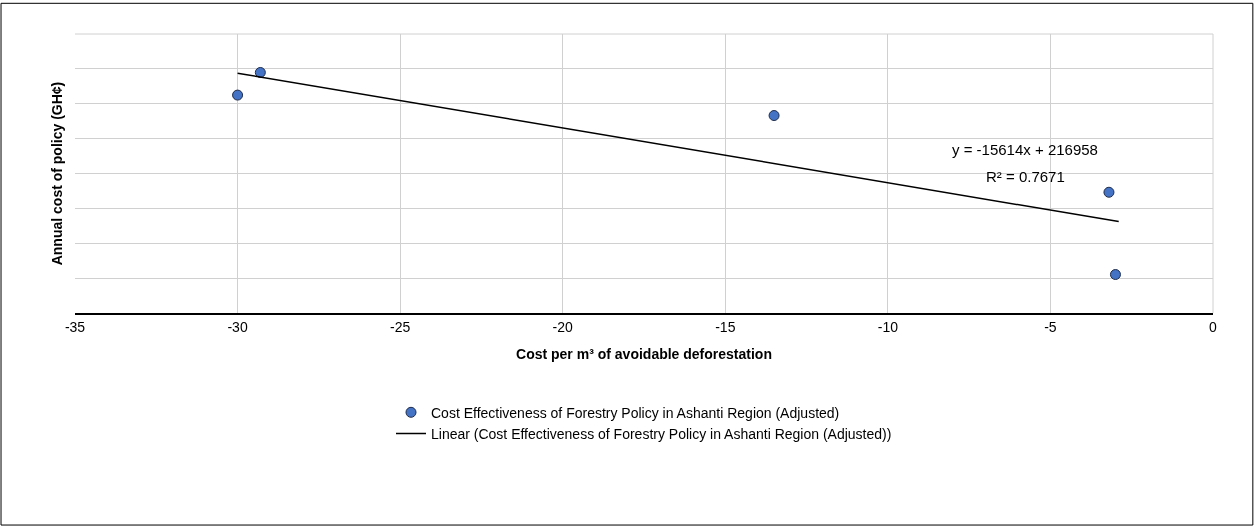  What do you see at coordinates (725, 326) in the screenshot?
I see `x-tick-label: -15` at bounding box center [725, 326].